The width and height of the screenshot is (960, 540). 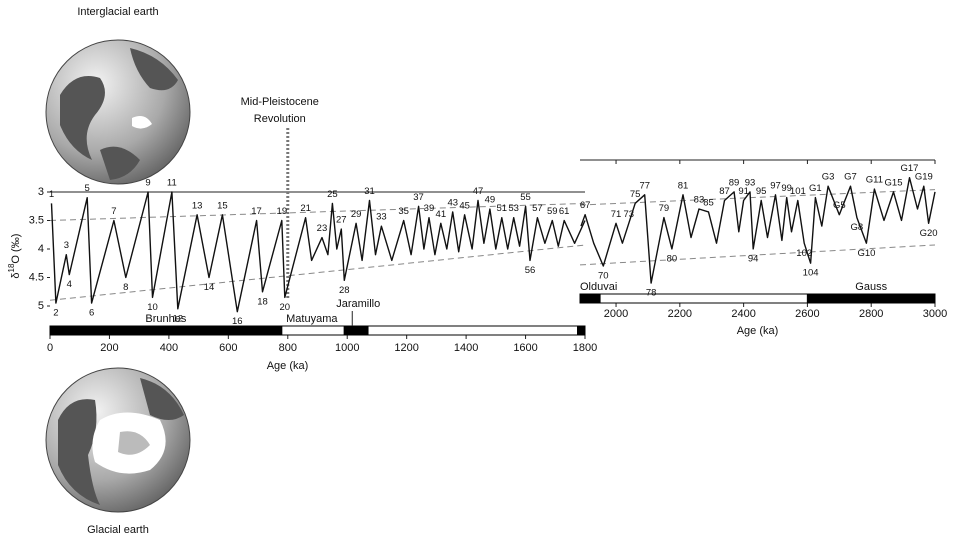 I want to click on stage-label: 39, so click(x=429, y=208).